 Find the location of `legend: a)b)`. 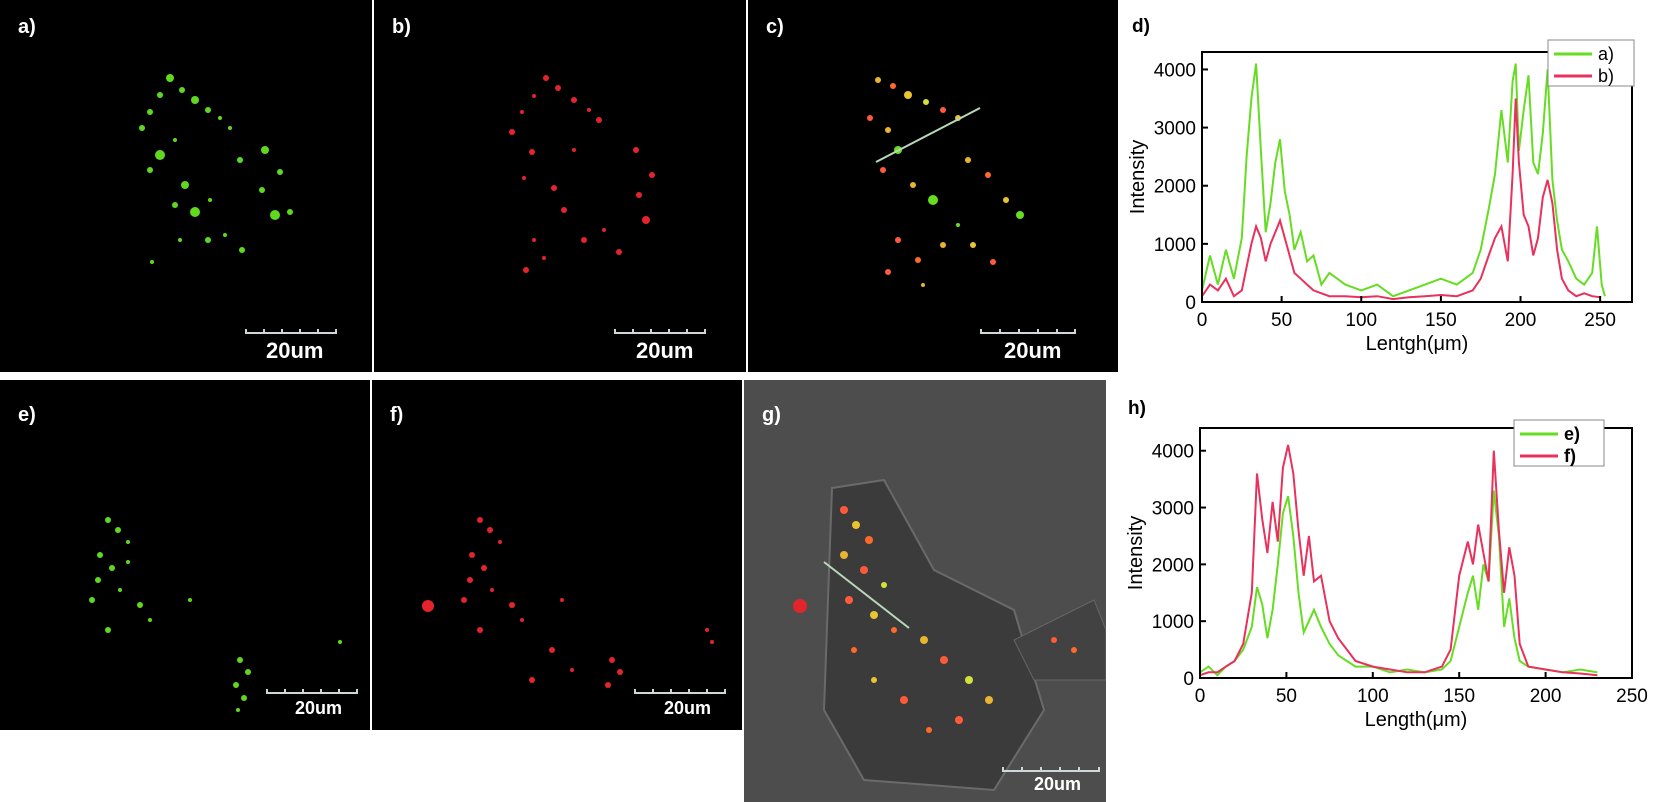

legend: a)b) is located at coordinates (1591, 63).